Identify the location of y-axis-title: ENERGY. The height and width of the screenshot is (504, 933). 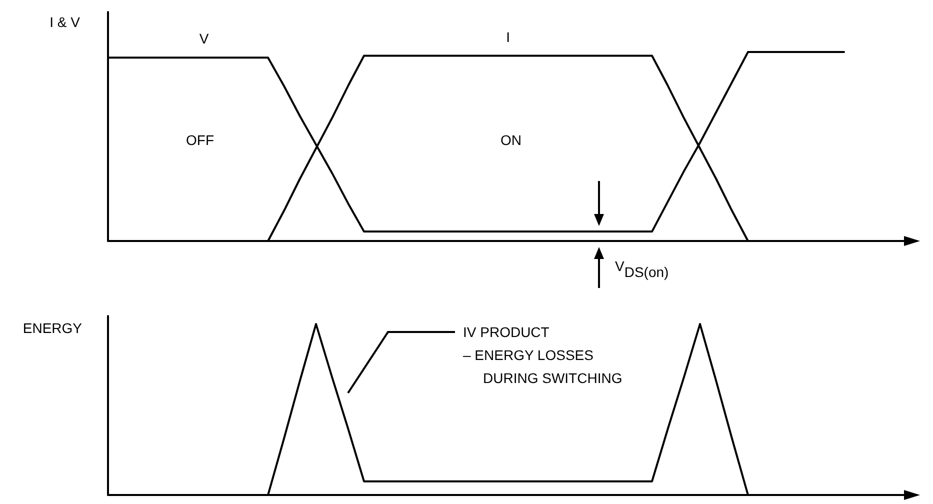
(52, 328).